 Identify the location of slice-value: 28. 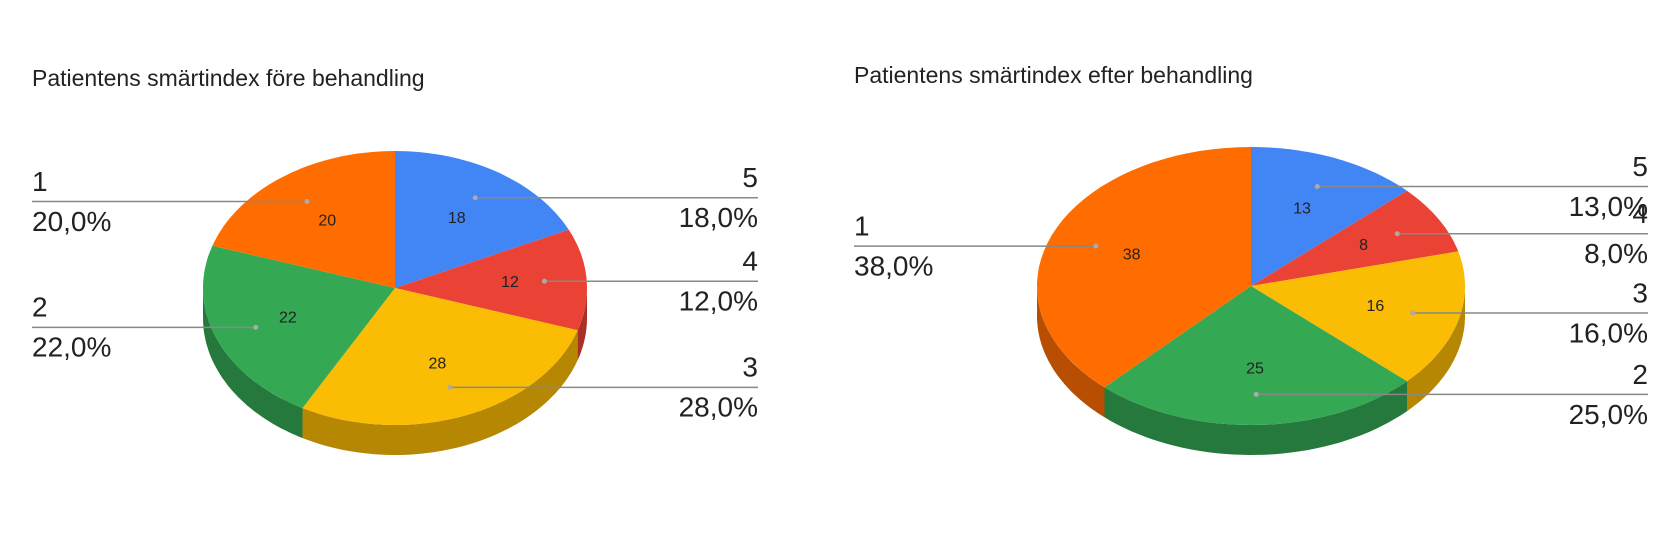
(438, 364).